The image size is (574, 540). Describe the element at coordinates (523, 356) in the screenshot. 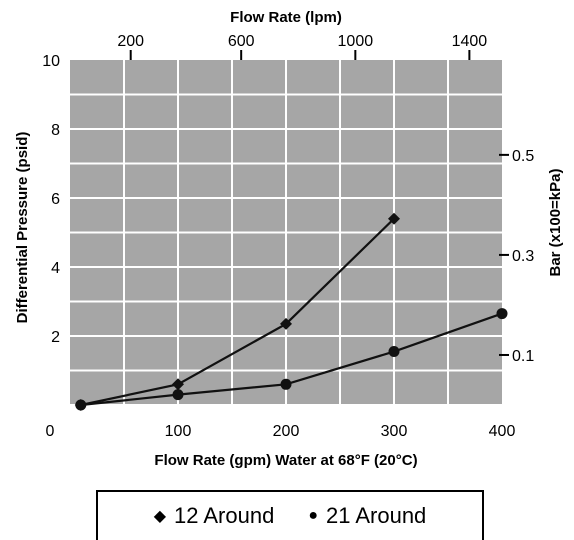

I see `right-tick-label: 0.1` at that location.